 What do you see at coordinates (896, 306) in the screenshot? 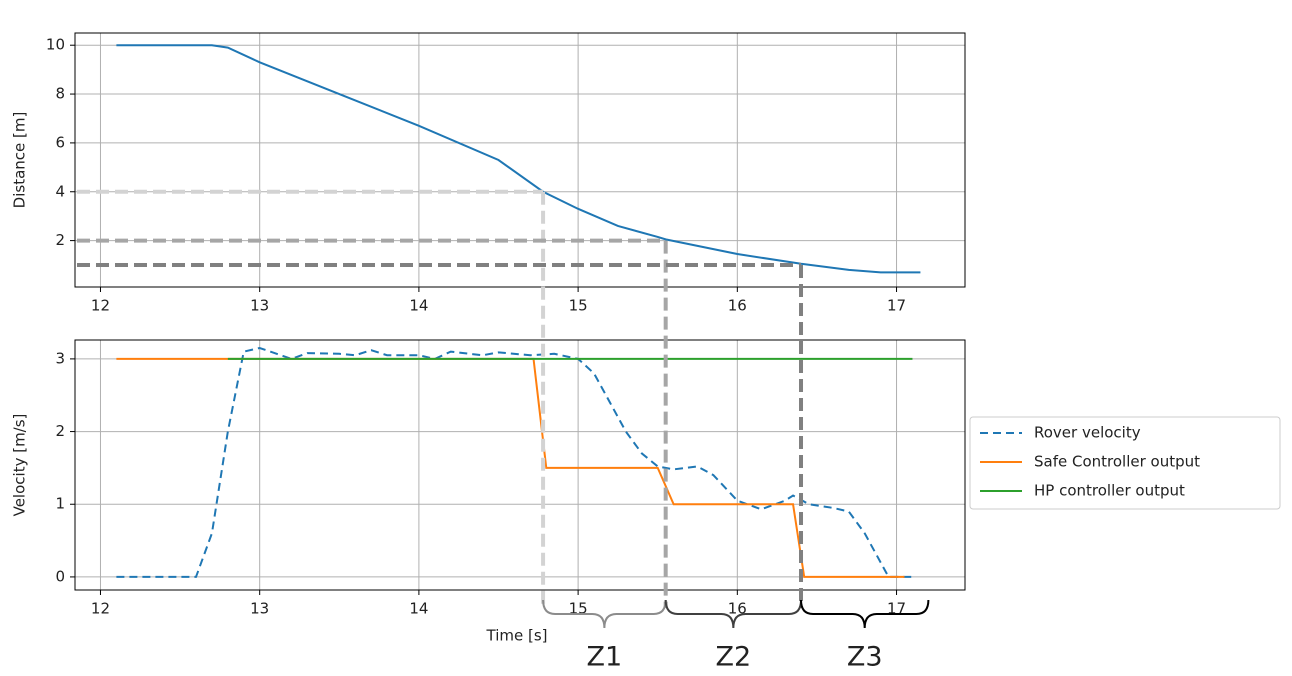
I see `x-tick-label: 17` at bounding box center [896, 306].